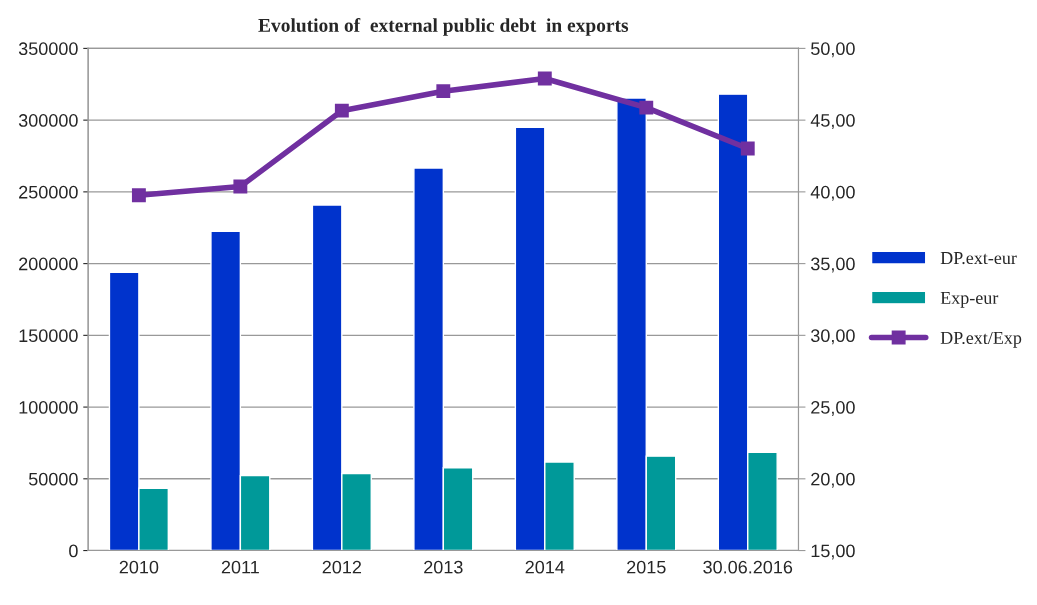  Describe the element at coordinates (48, 120) in the screenshot. I see `y-tick-label: 300000` at that location.